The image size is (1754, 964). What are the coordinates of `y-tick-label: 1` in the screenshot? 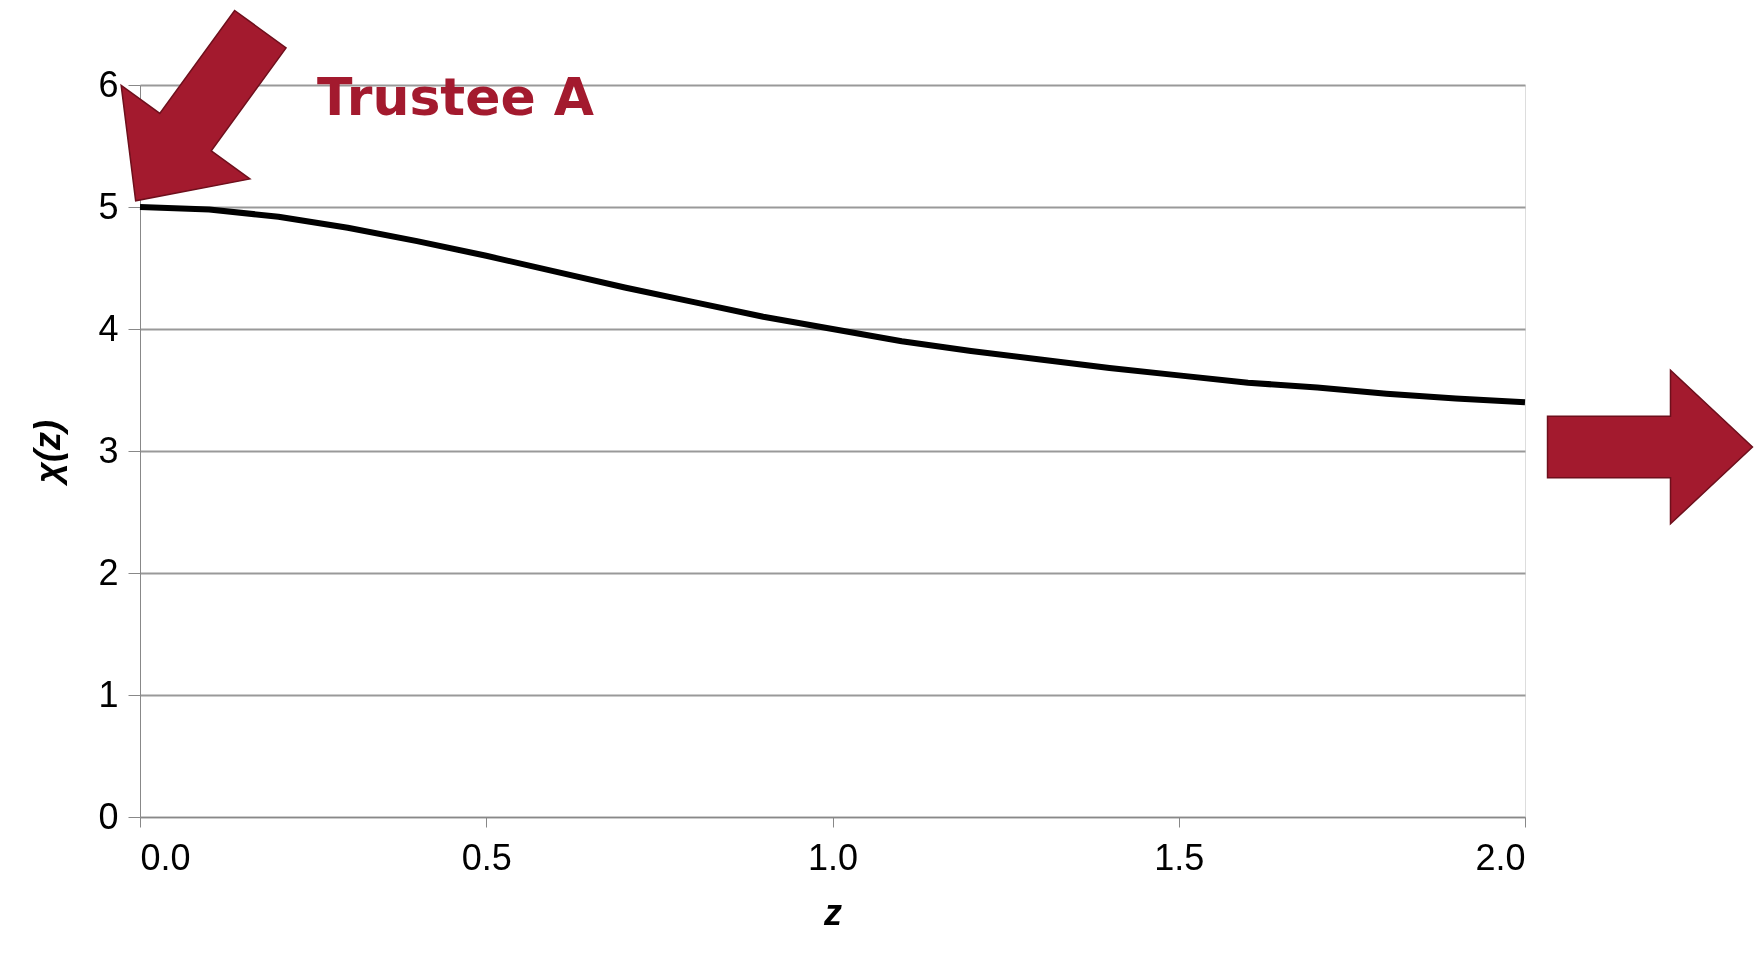 It's located at (108, 694).